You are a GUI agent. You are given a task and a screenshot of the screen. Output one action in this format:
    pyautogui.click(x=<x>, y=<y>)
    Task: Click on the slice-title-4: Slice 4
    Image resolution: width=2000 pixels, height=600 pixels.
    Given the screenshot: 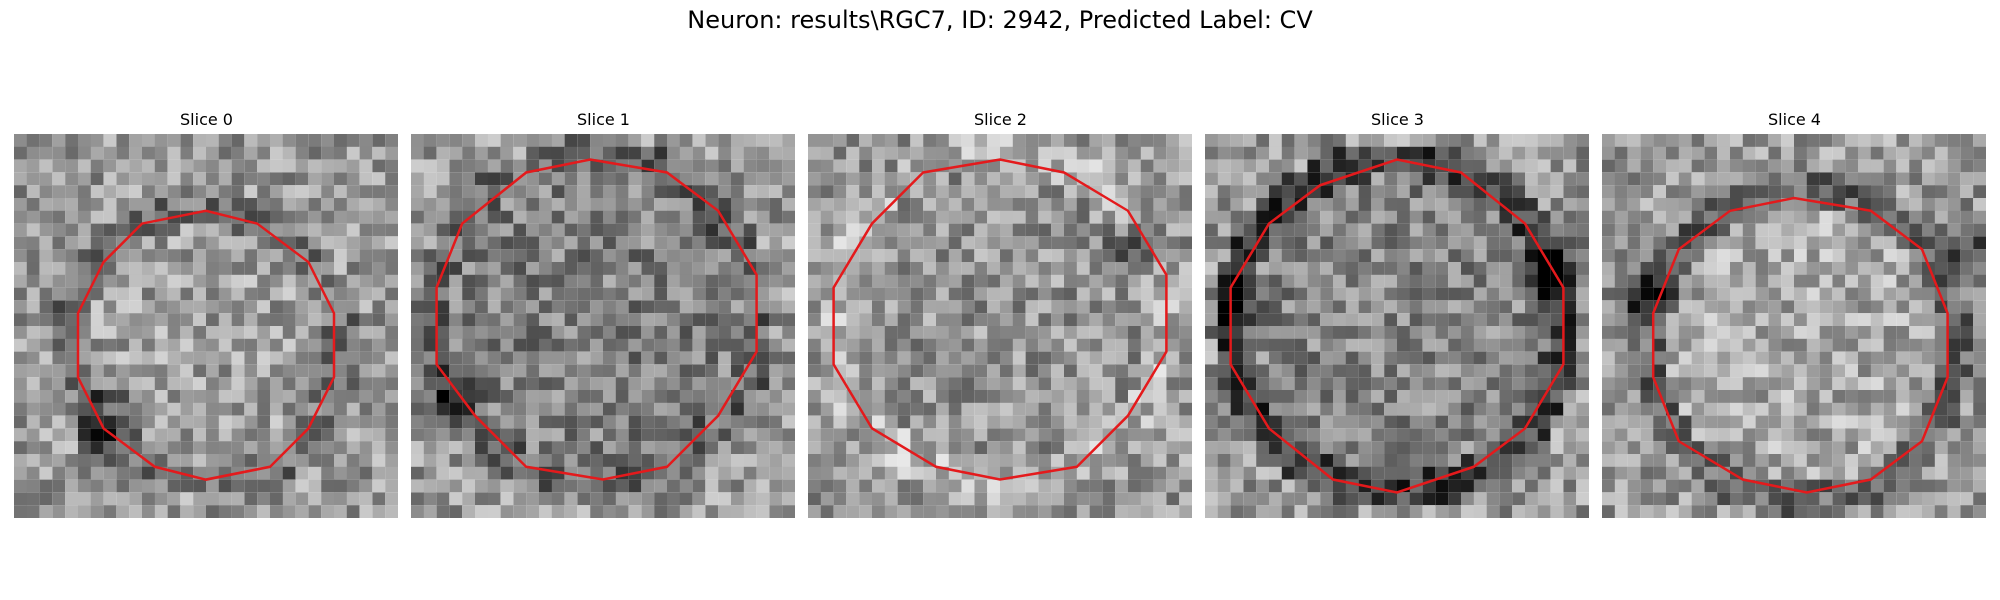 What is the action you would take?
    pyautogui.click(x=1794, y=119)
    